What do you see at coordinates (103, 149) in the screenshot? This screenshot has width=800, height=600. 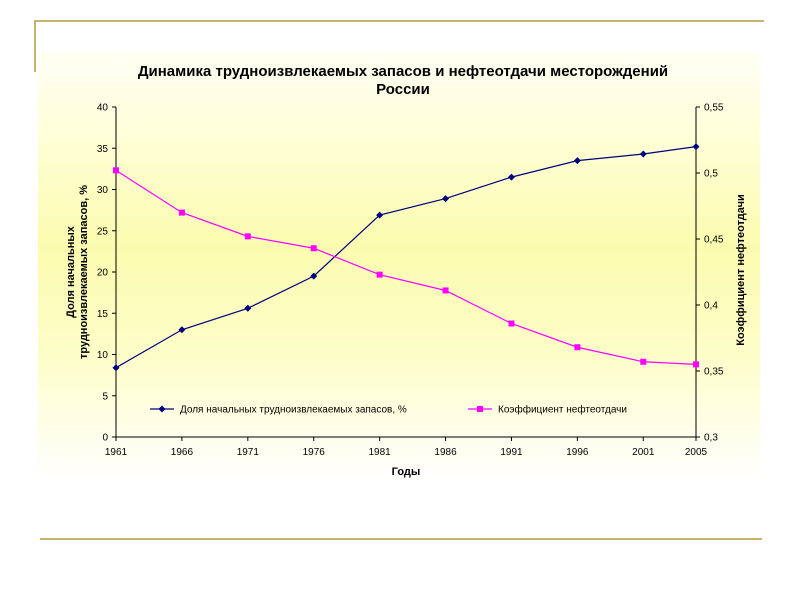 I see `left-tick-label: 35` at bounding box center [103, 149].